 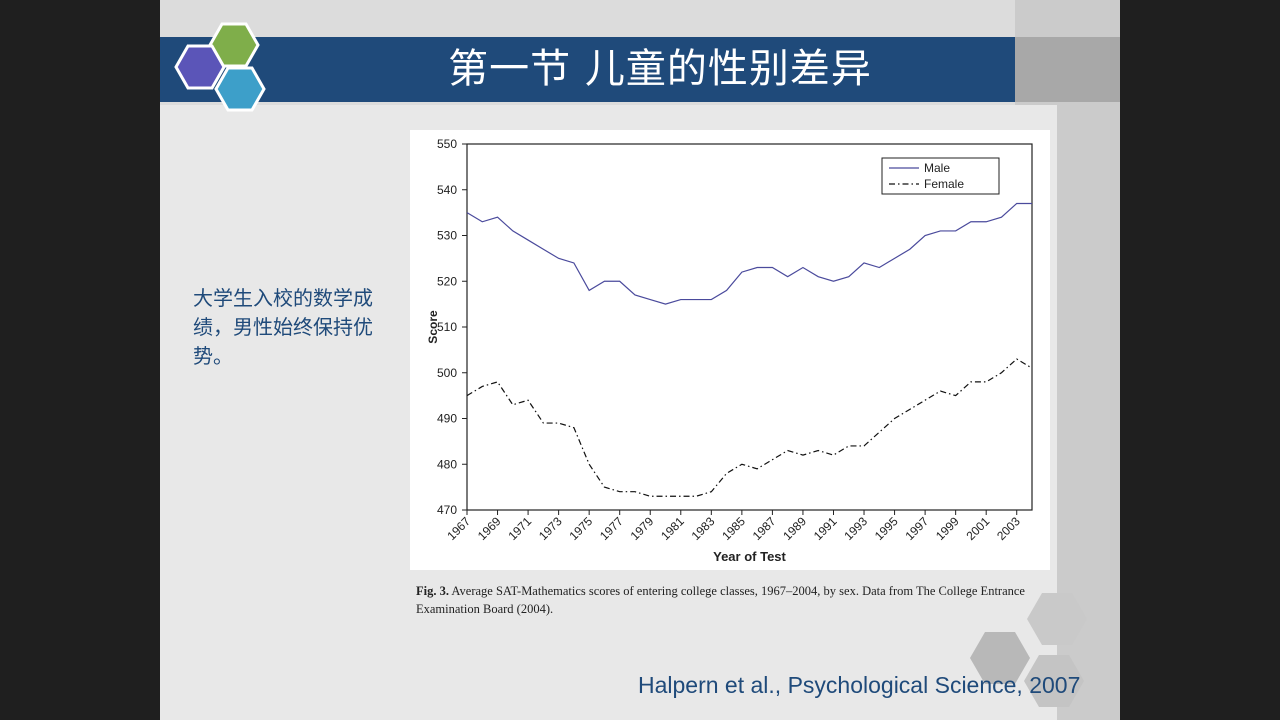 I want to click on caption-label: Fig. 3., so click(x=432, y=591).